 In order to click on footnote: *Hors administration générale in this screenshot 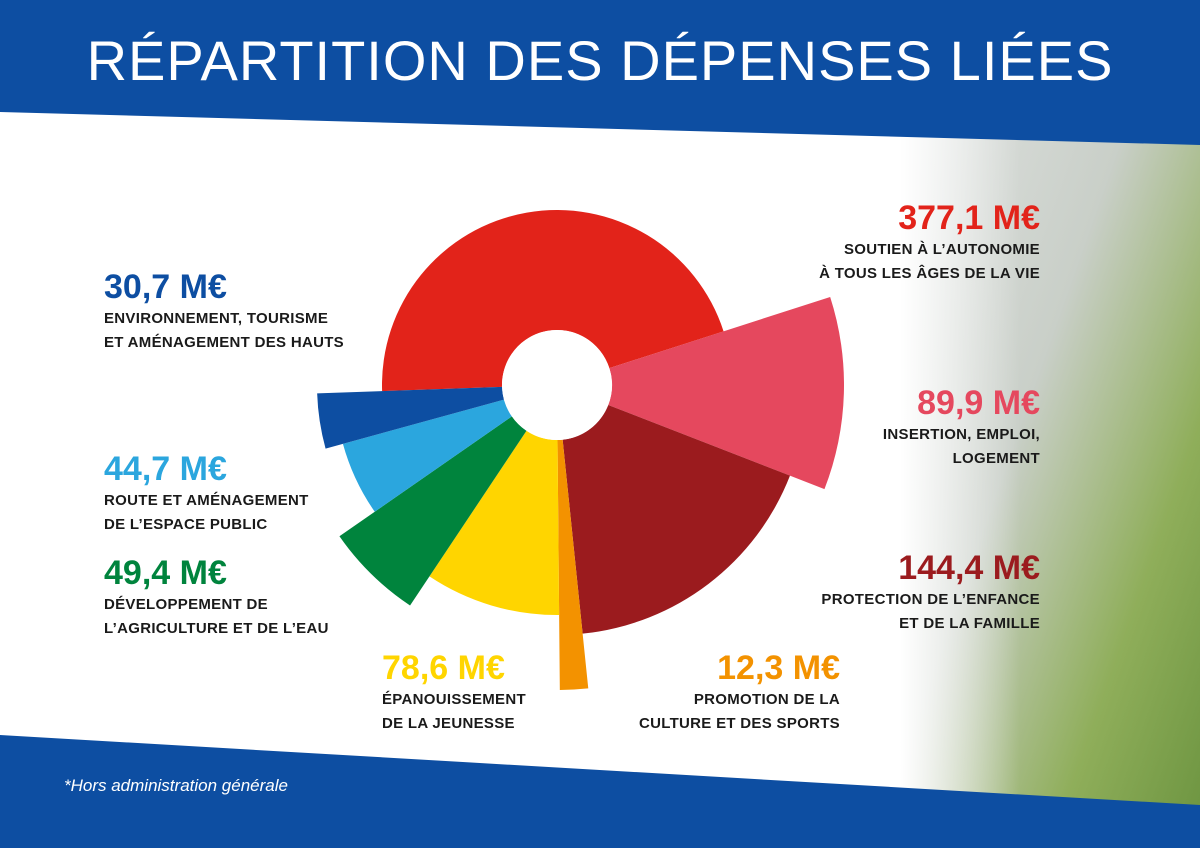, I will do `click(176, 785)`.